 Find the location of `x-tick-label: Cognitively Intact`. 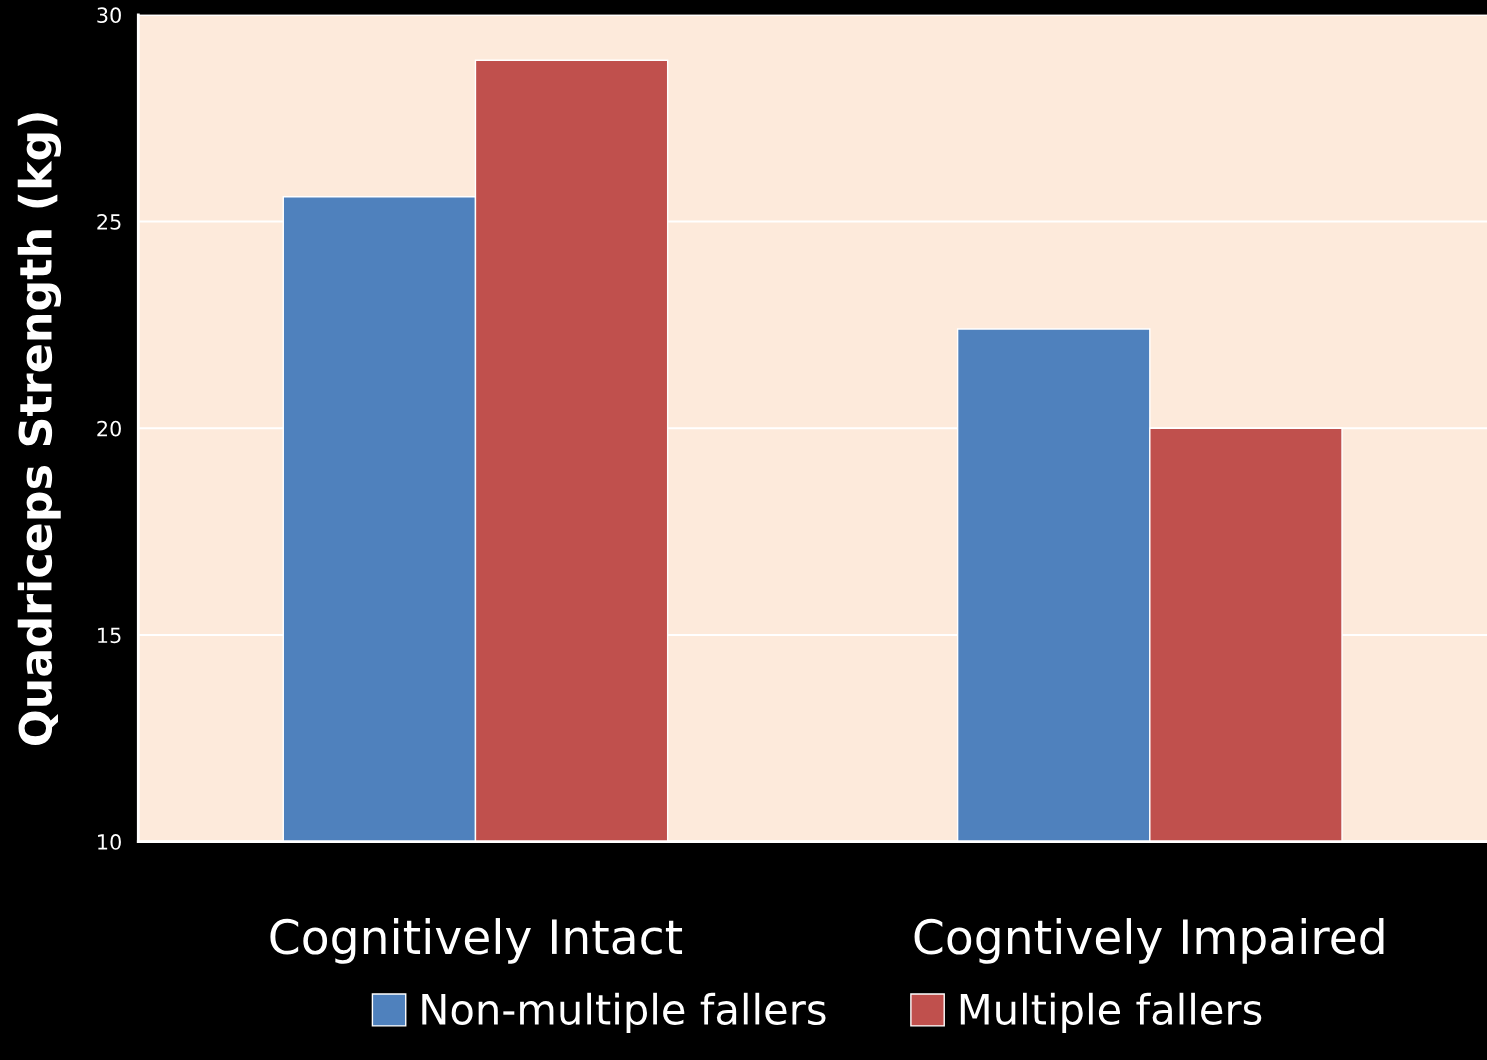

x-tick-label: Cognitively Intact is located at coordinates (476, 941).